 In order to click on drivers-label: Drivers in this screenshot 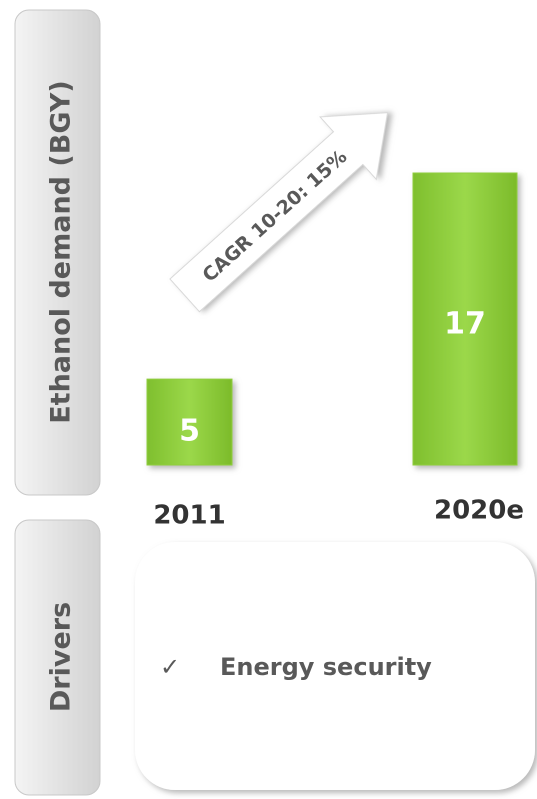, I will do `click(61, 657)`.